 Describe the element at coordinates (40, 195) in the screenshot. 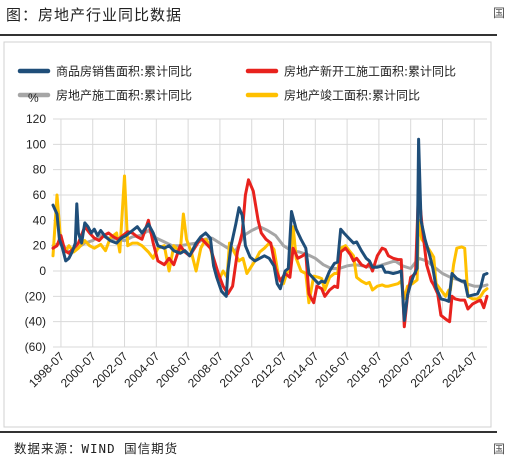

I see `y-tick-label: 60` at that location.